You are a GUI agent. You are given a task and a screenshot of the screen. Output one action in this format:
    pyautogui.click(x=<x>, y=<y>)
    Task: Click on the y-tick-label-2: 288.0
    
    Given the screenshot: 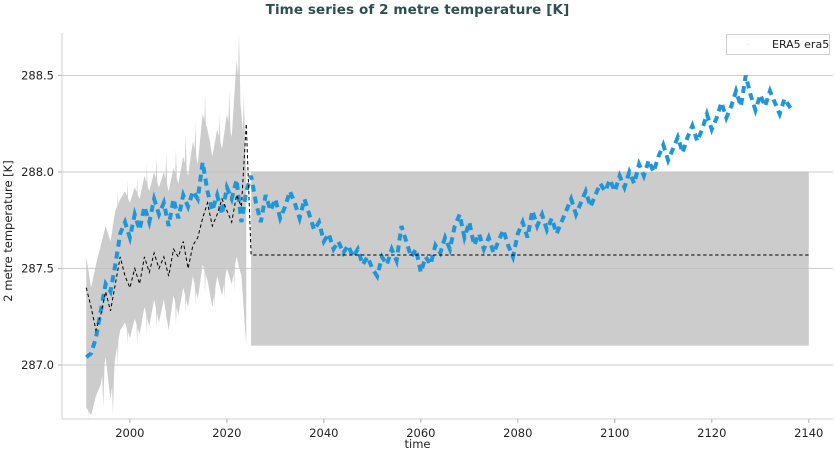 What is the action you would take?
    pyautogui.click(x=37, y=172)
    